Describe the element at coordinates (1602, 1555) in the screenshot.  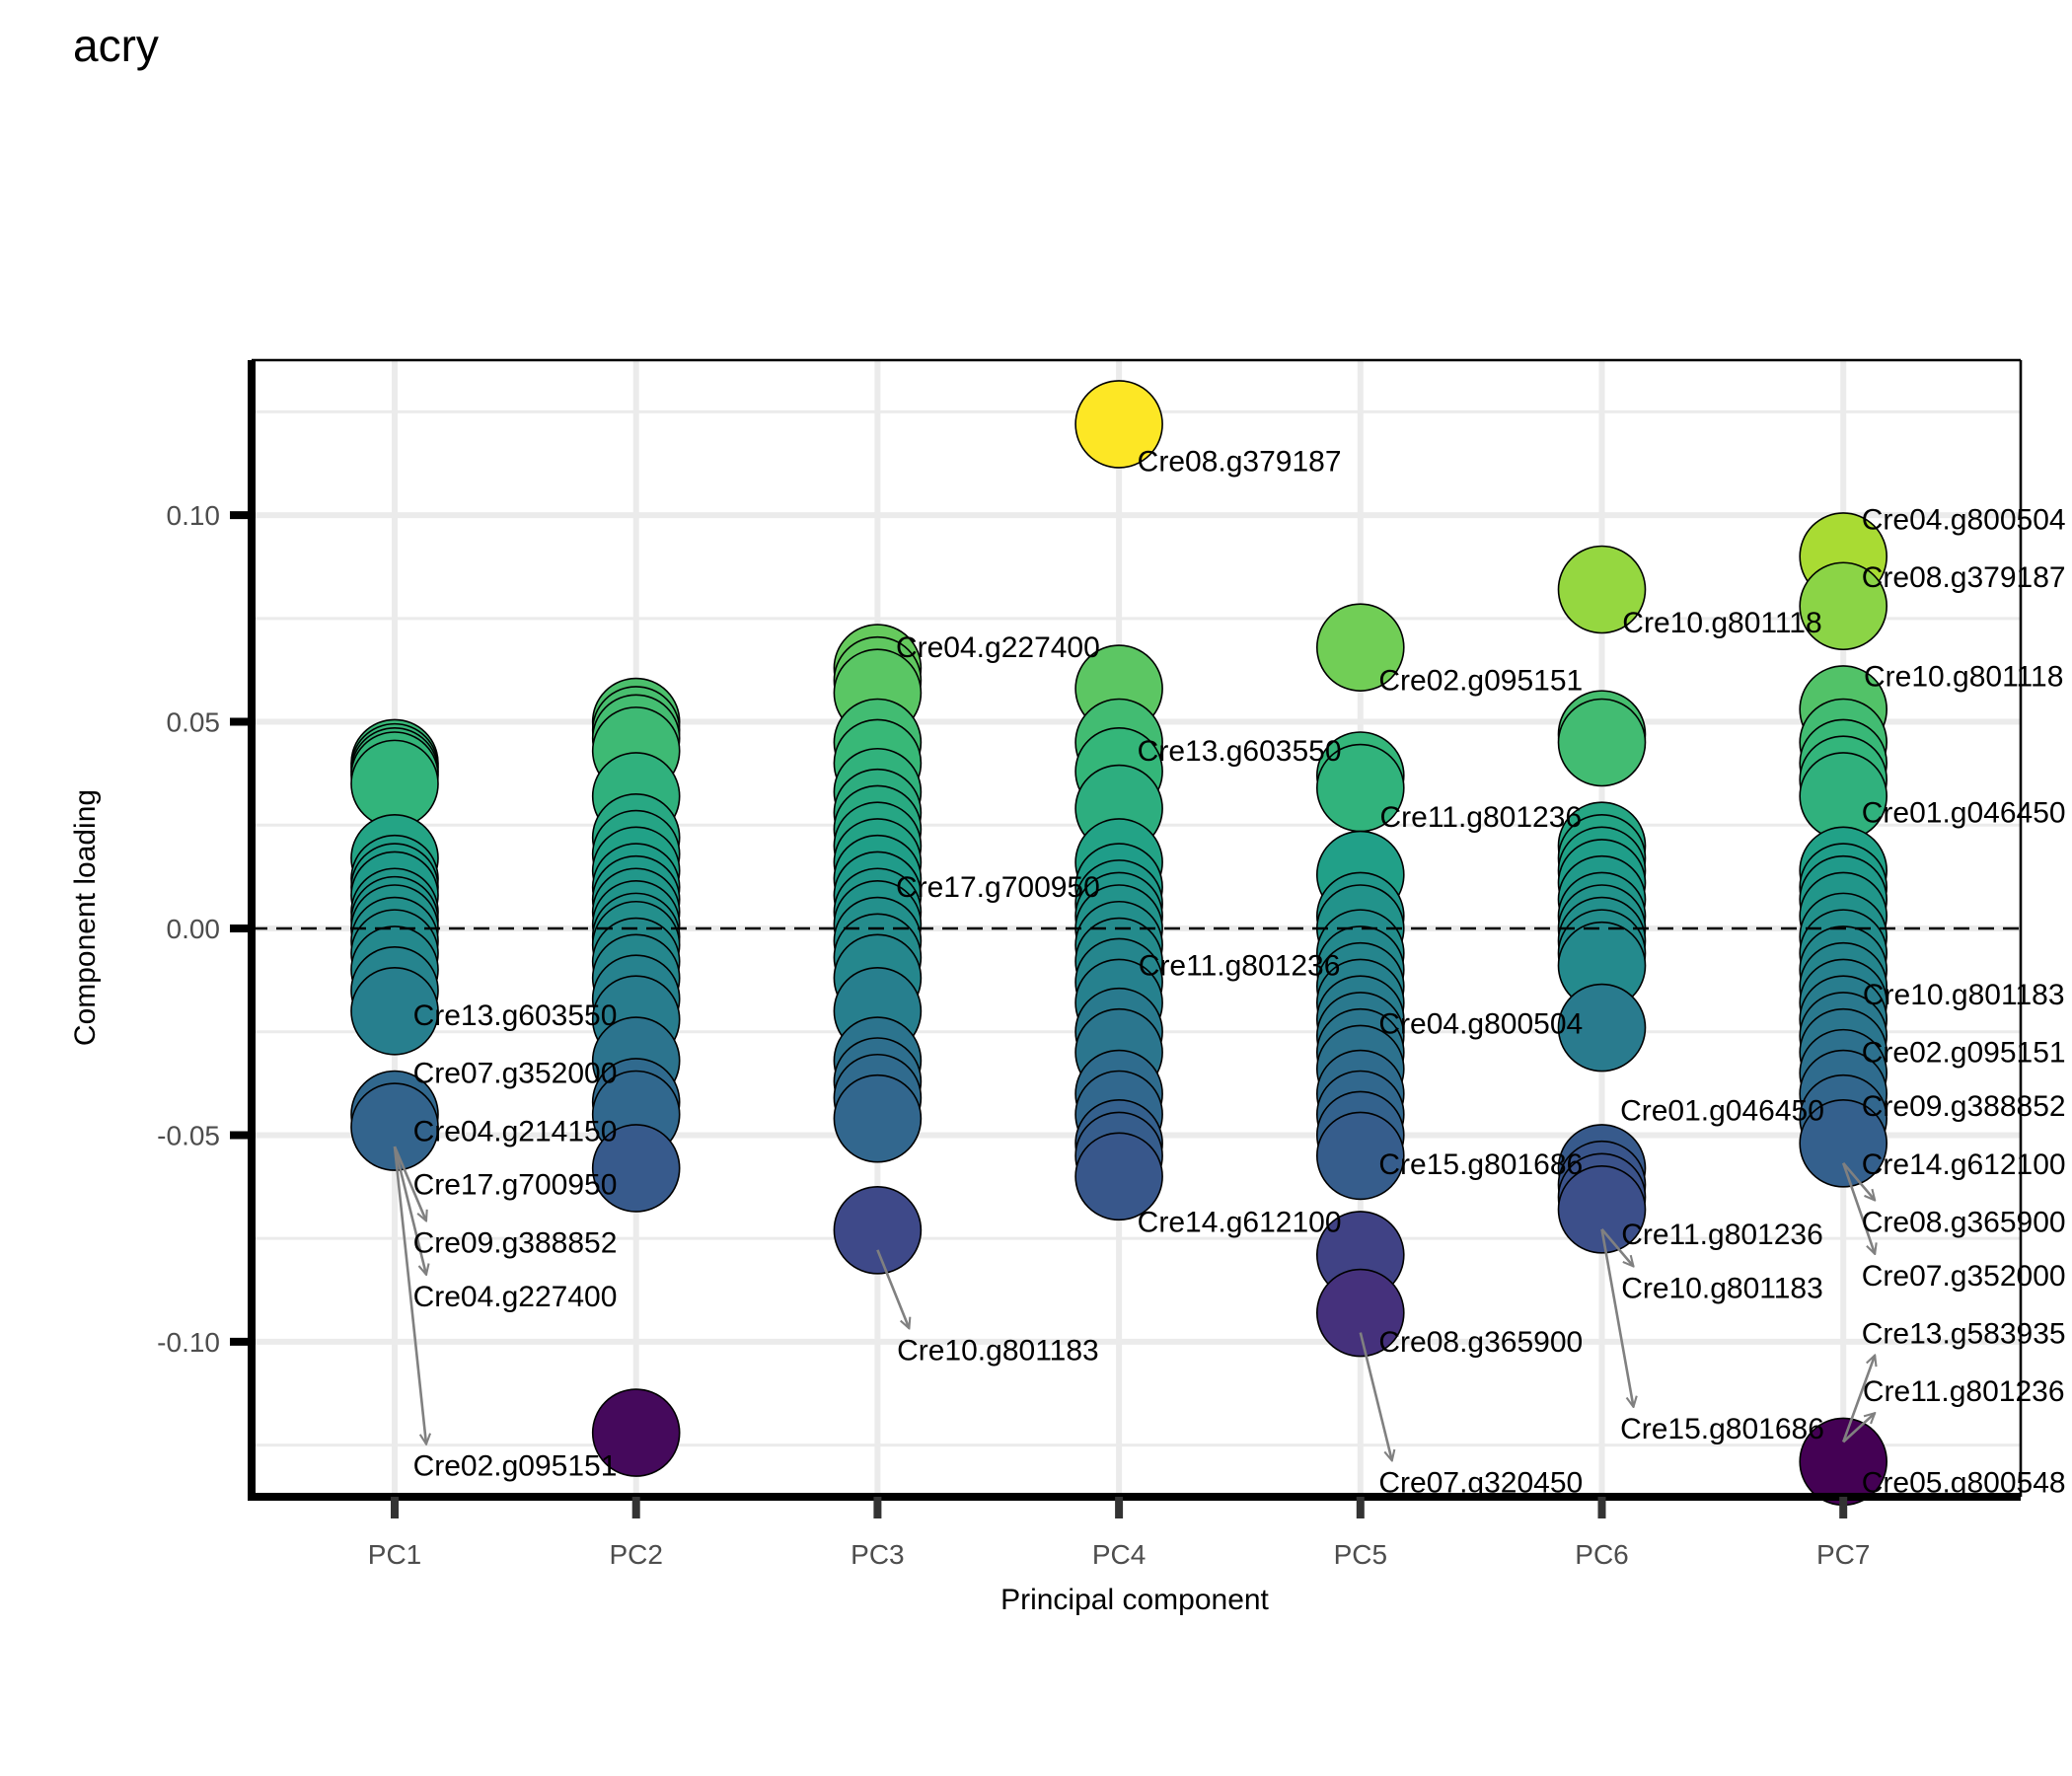
I see `x-tick-label: PC6` at that location.